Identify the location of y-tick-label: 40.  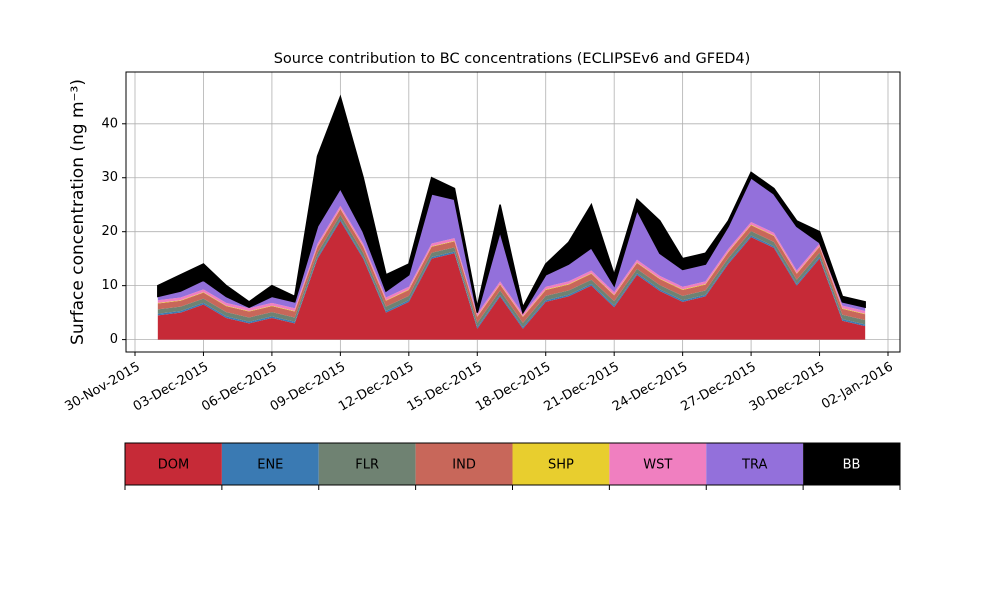
(109, 123).